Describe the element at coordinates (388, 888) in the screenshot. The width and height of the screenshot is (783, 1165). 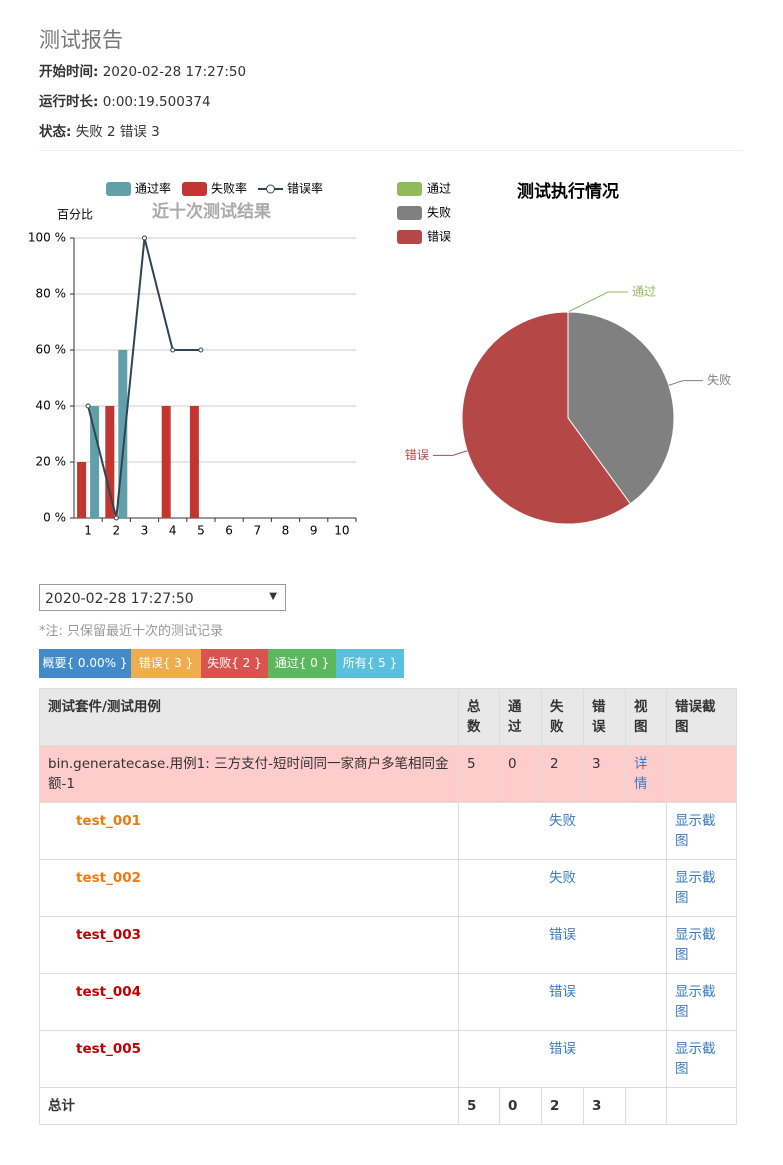
I see `case-row: test_002 失败 显示截图` at that location.